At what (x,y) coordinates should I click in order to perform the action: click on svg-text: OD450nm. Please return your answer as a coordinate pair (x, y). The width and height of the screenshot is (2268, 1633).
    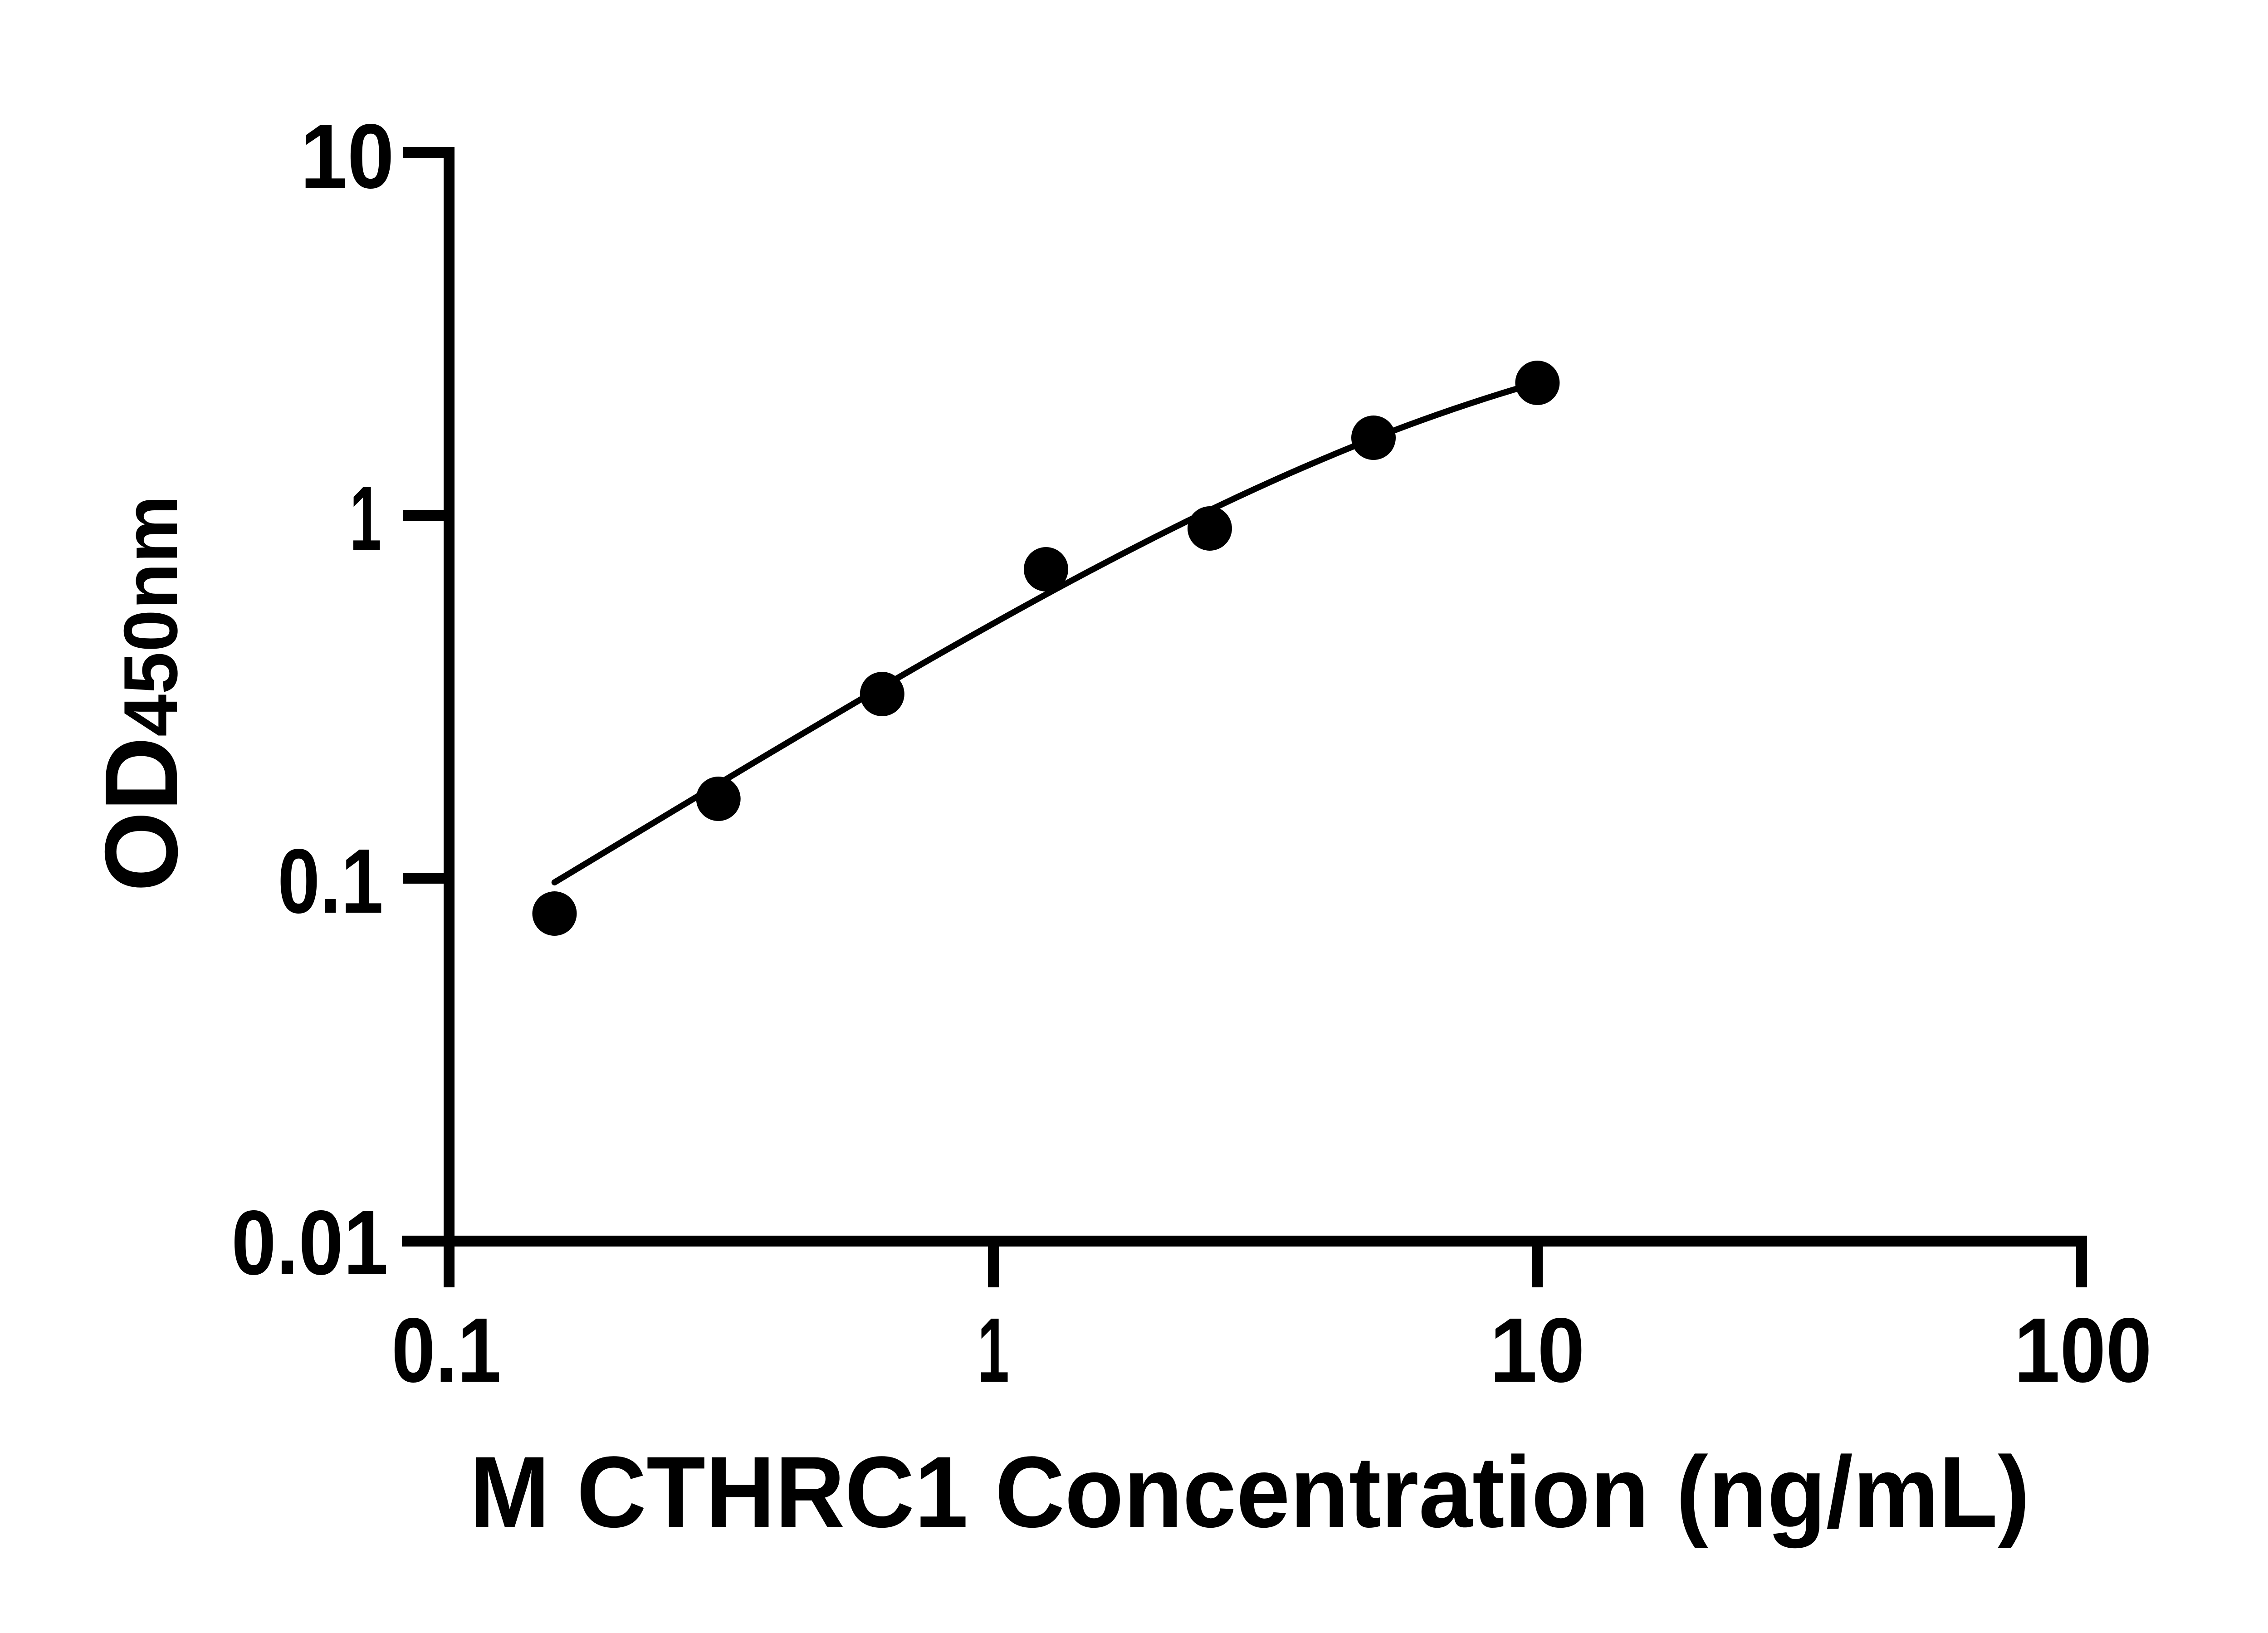
    Looking at the image, I should click on (141, 693).